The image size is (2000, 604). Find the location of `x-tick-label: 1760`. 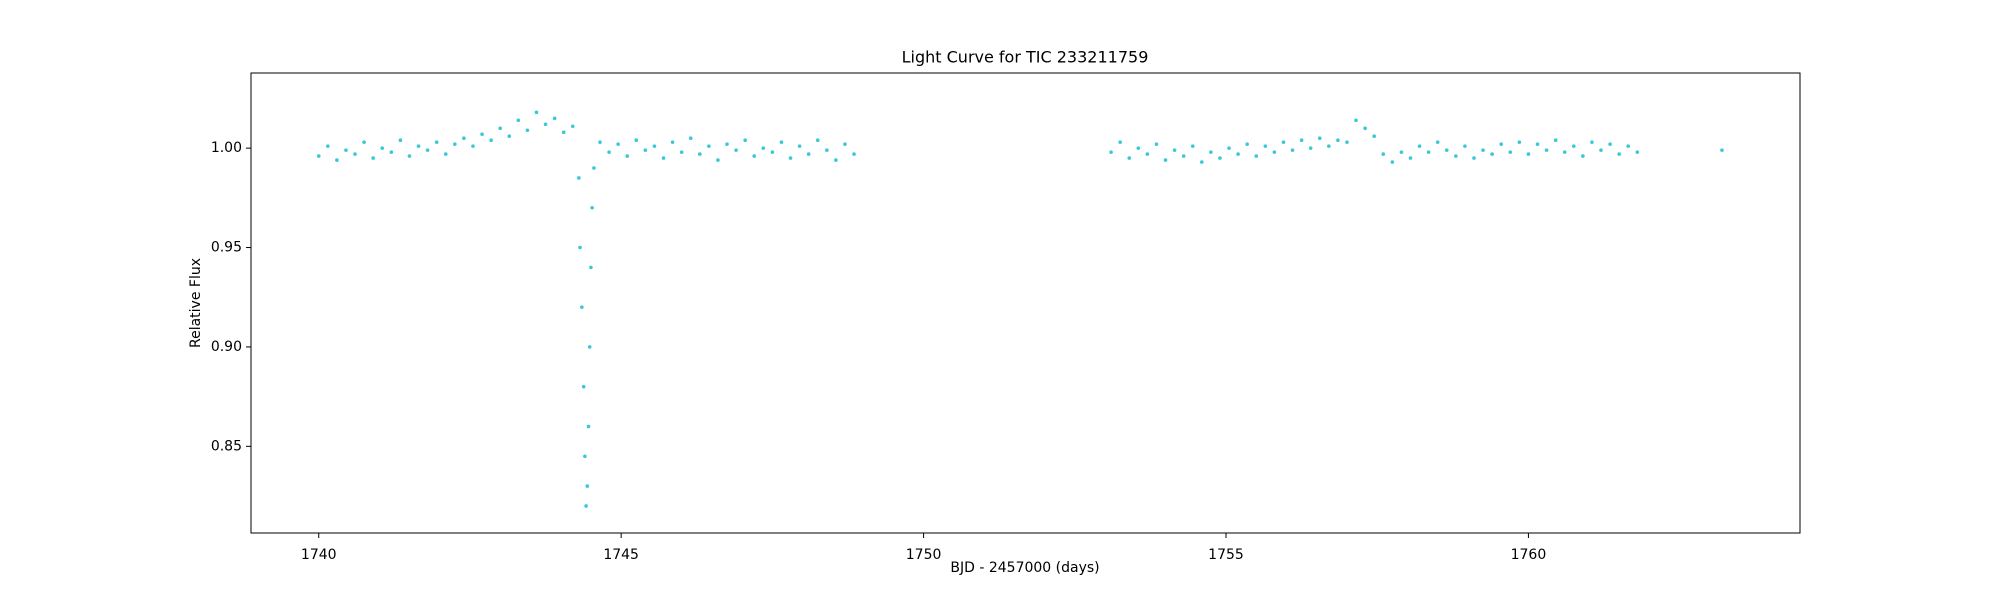

x-tick-label: 1760 is located at coordinates (1529, 555).